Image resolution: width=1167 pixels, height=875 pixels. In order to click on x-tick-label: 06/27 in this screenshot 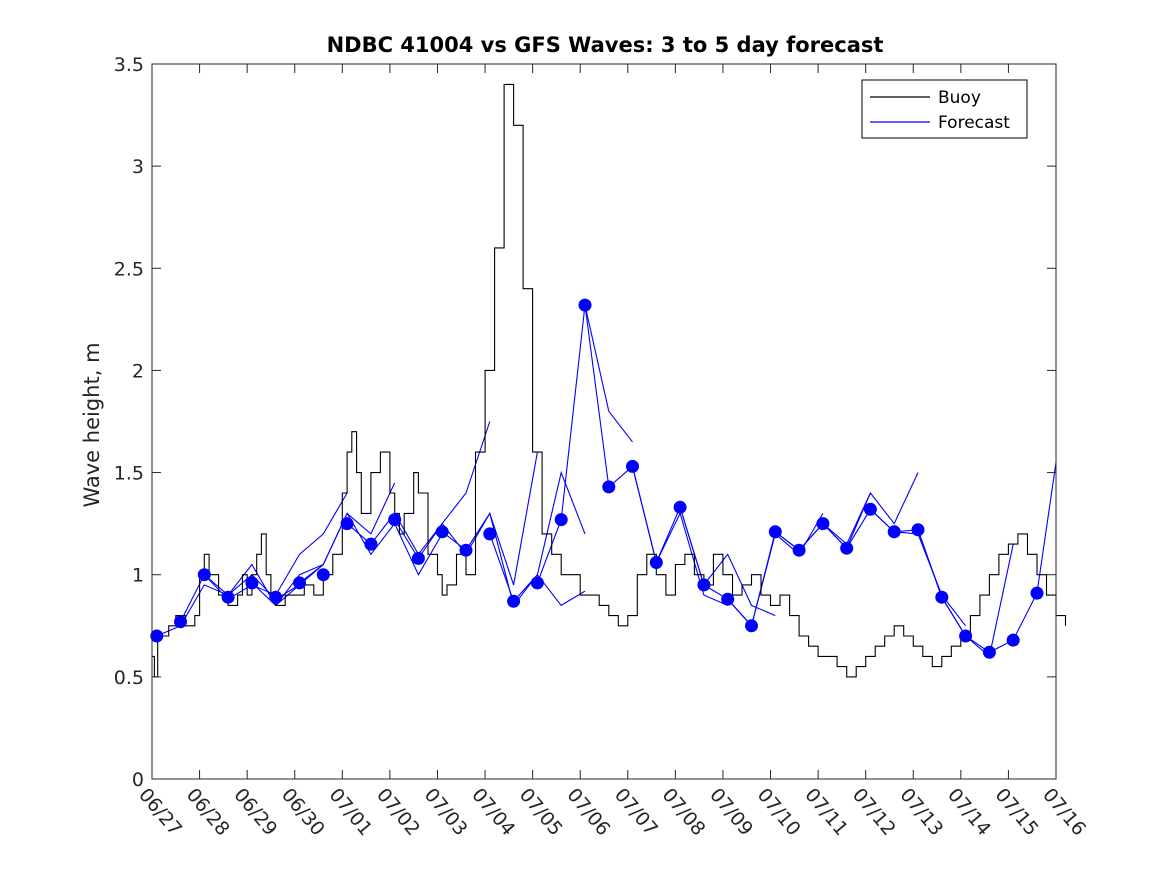, I will do `click(160, 812)`.